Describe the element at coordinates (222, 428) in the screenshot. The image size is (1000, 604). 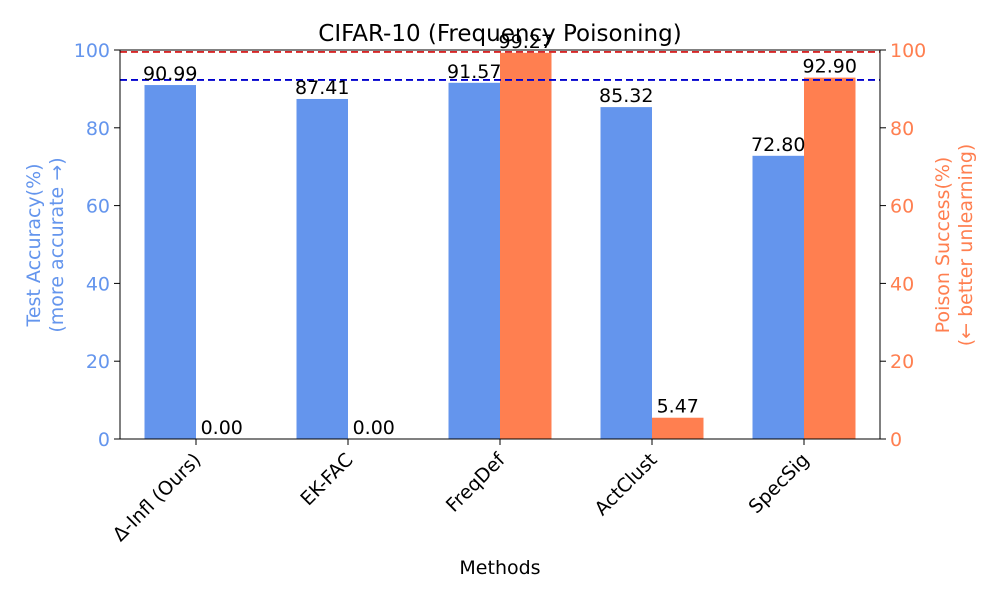
I see `data-label-poison-0: 0.00` at that location.